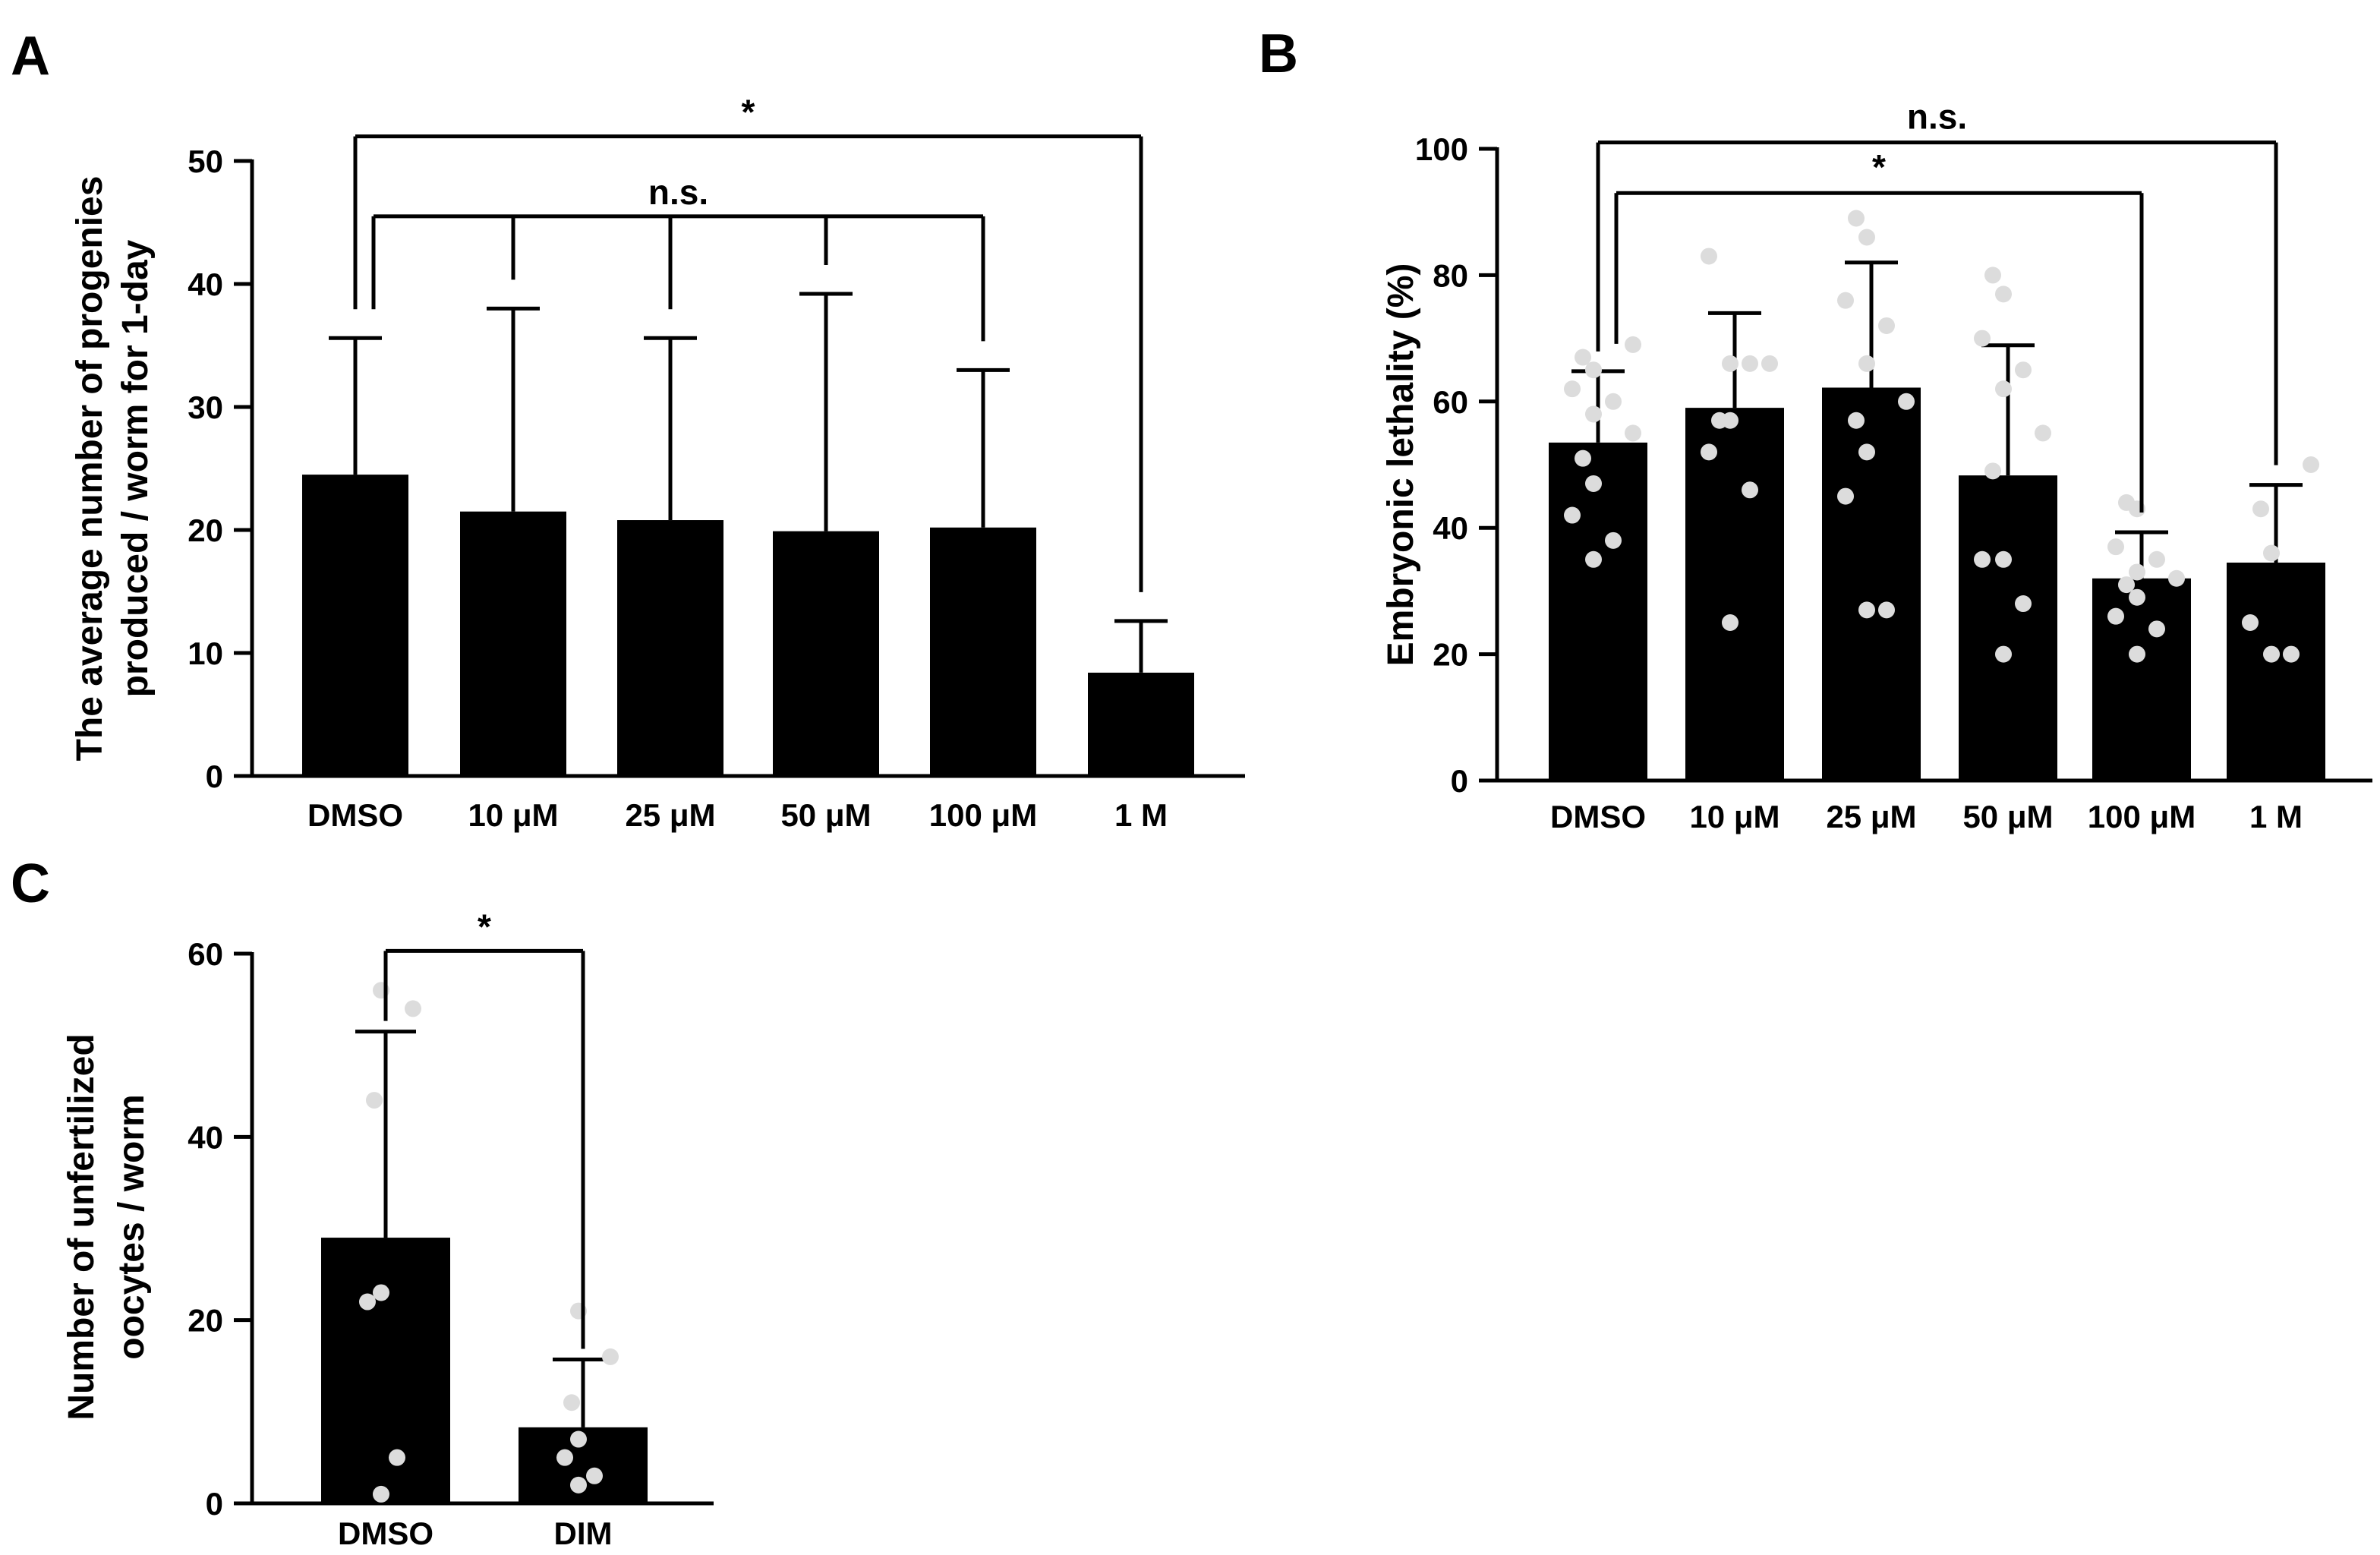 The height and width of the screenshot is (1555, 2380). What do you see at coordinates (2142, 816) in the screenshot?
I see `chart-b-category-label-100-m: 100 μM` at bounding box center [2142, 816].